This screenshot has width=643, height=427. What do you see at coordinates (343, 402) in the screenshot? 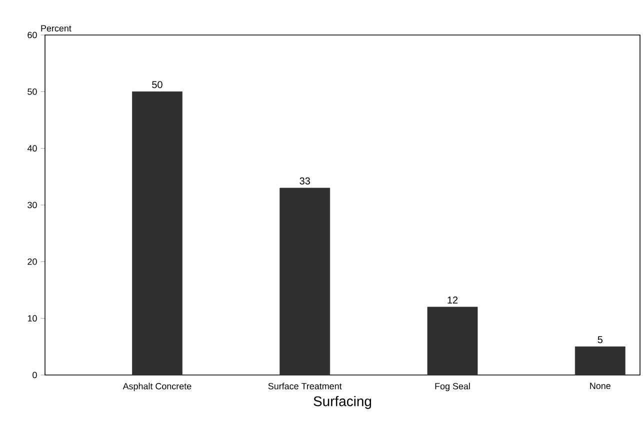
I see `x-axis-title: Surfacing` at bounding box center [343, 402].